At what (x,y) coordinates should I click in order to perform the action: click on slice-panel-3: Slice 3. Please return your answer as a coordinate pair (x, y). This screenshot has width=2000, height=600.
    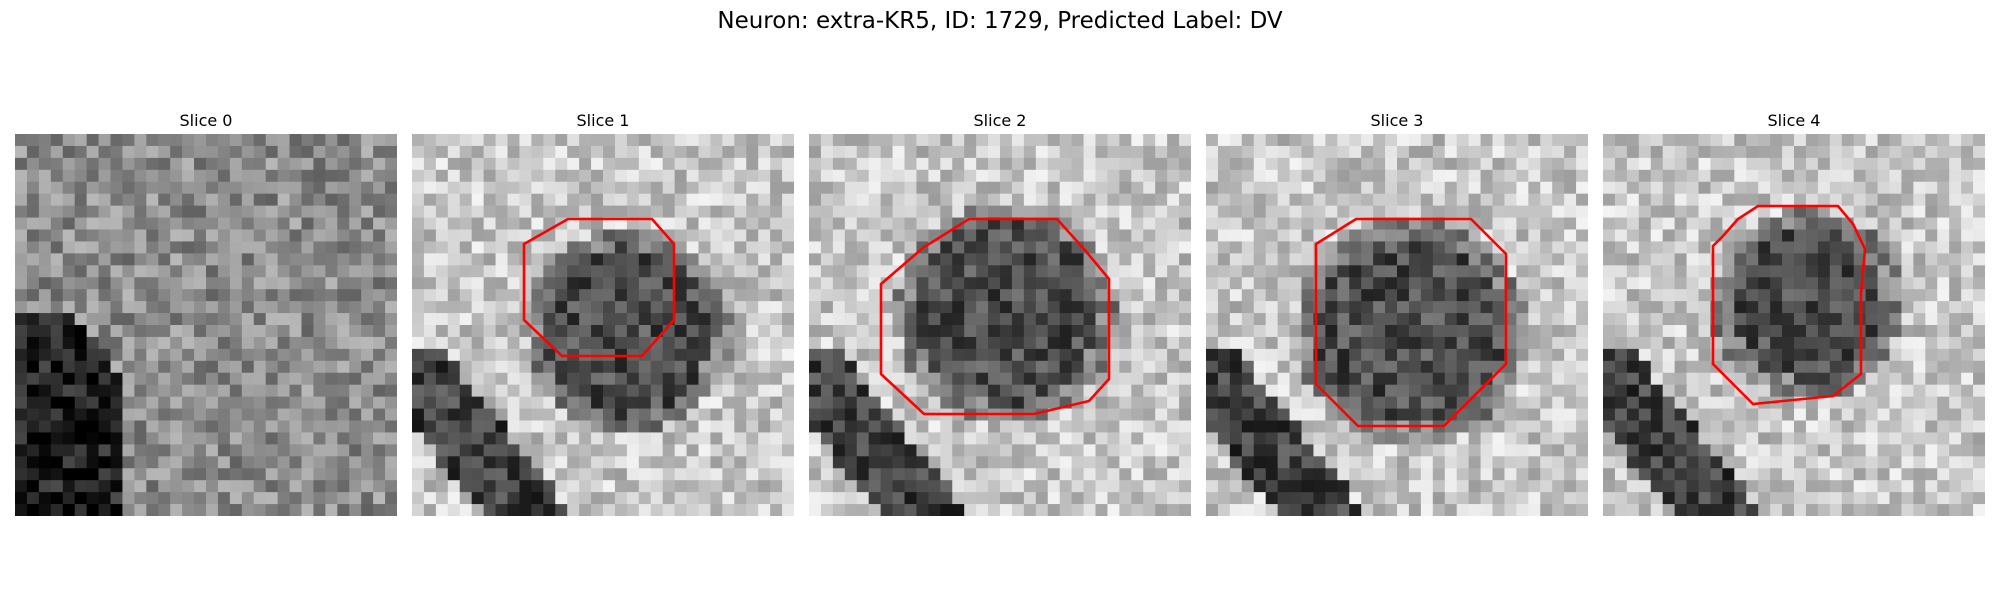
    Looking at the image, I should click on (1397, 312).